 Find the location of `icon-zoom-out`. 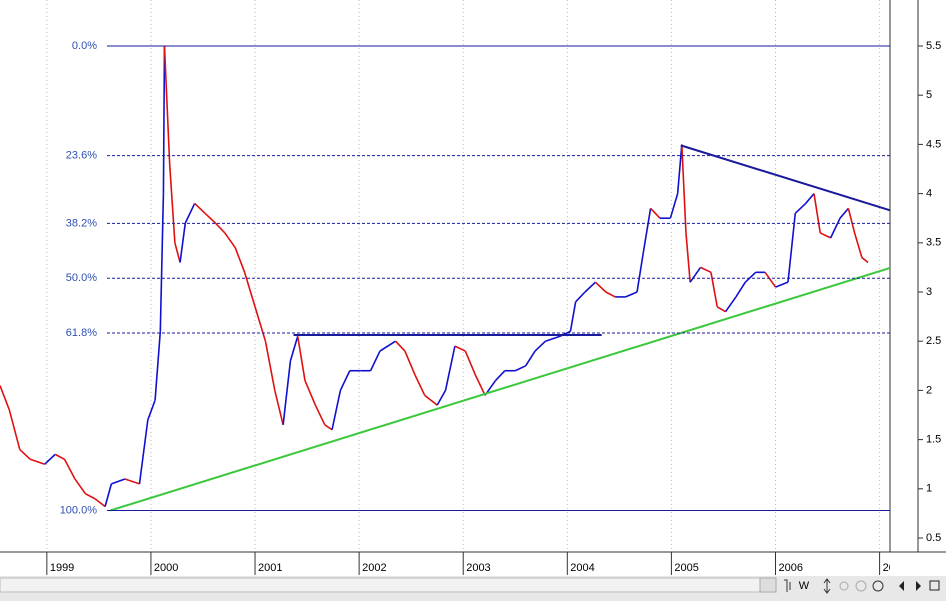

icon-zoom-out is located at coordinates (861, 586).